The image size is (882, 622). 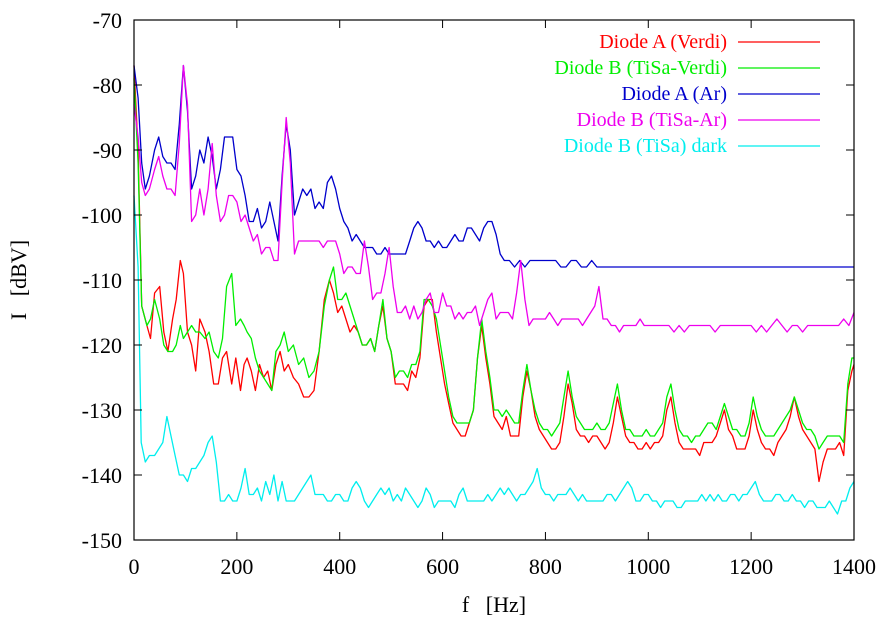 I want to click on legend-label-3: Diode A (Ar), so click(x=674, y=94).